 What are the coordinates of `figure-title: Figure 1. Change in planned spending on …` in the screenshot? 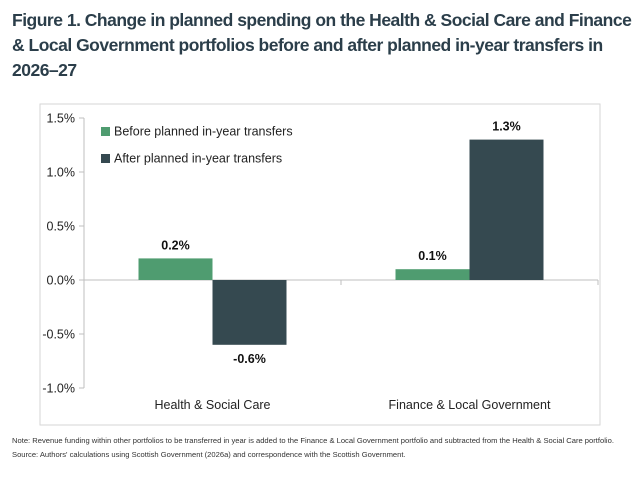 It's located at (322, 45).